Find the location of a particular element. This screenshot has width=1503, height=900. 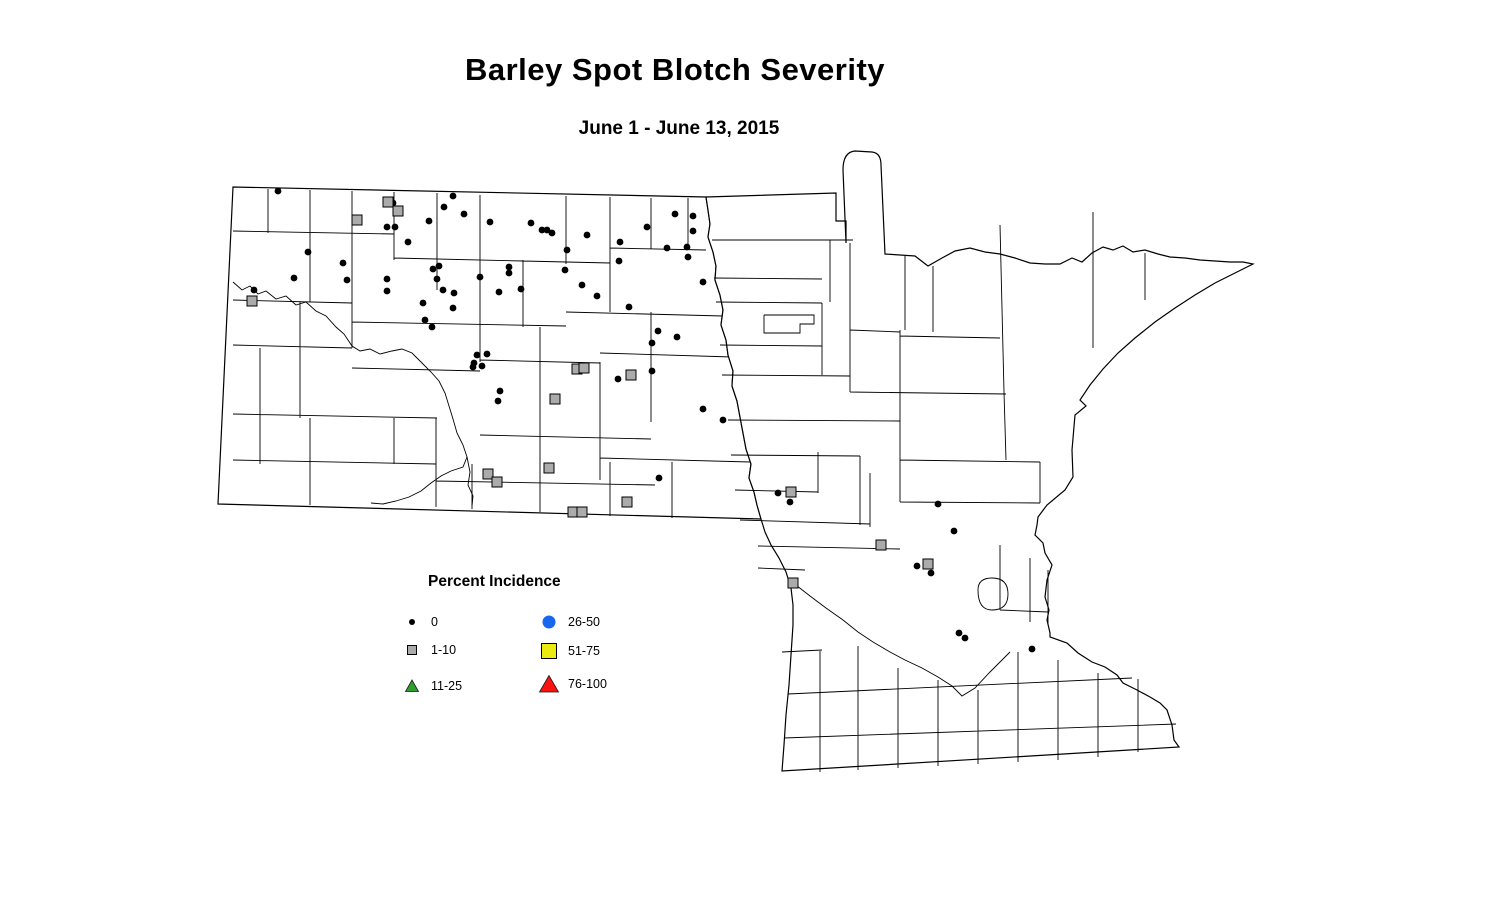

legend-label: 0 is located at coordinates (434, 622).